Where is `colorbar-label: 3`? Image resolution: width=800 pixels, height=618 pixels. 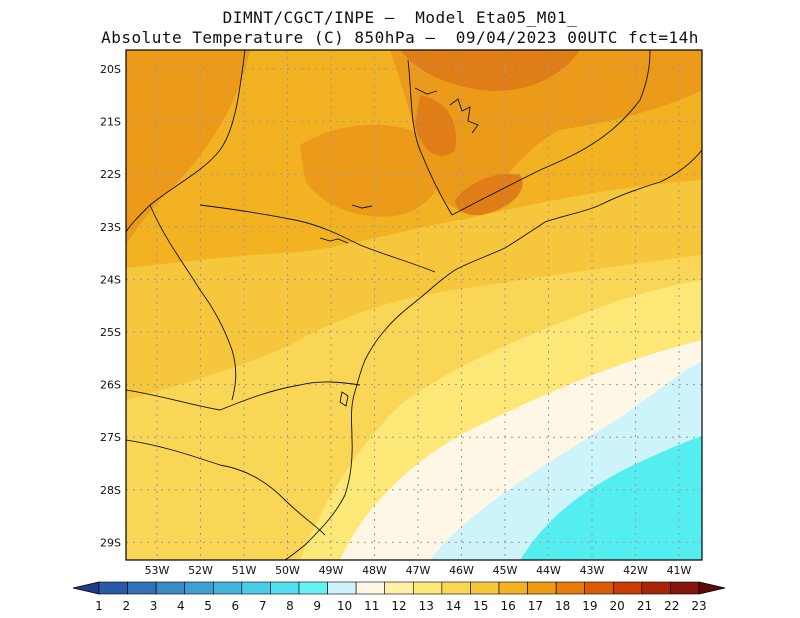 colorbar-label: 3 is located at coordinates (154, 606).